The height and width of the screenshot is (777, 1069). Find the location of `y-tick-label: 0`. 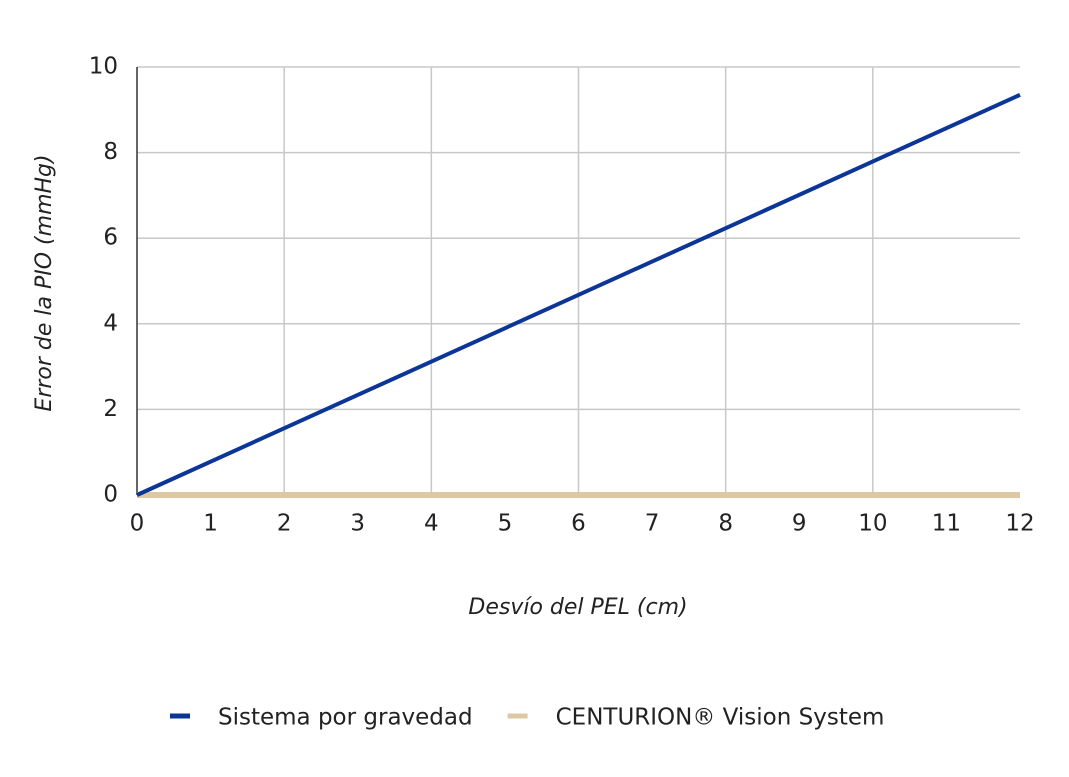

y-tick-label: 0 is located at coordinates (110, 495).